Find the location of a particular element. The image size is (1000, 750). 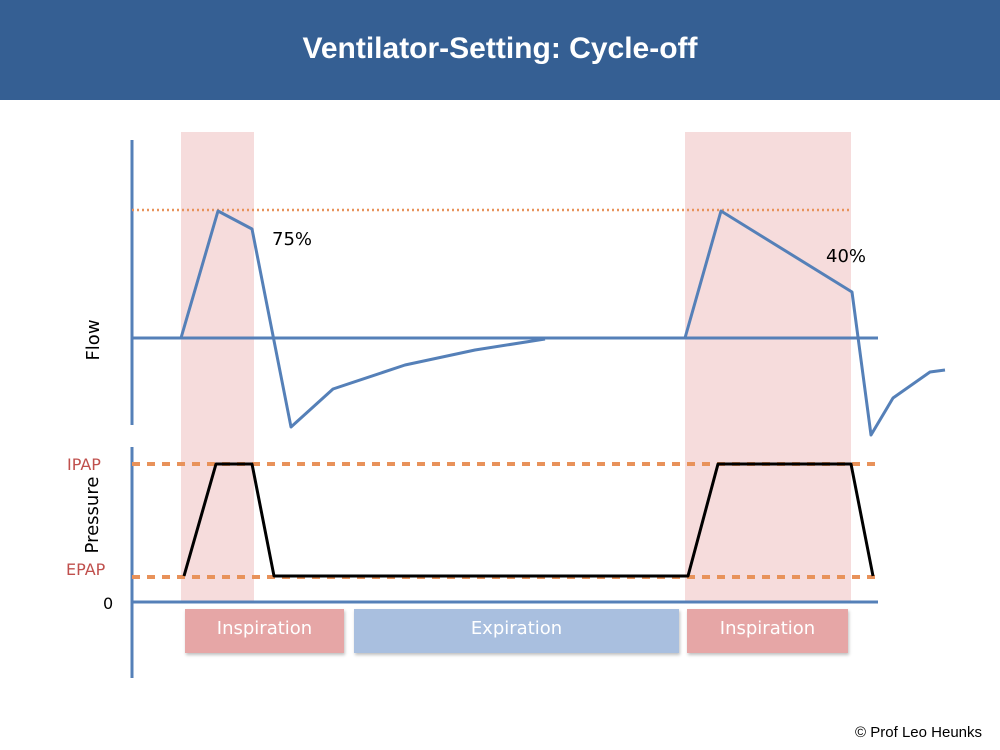

ipap-label: IPAP is located at coordinates (84, 464).